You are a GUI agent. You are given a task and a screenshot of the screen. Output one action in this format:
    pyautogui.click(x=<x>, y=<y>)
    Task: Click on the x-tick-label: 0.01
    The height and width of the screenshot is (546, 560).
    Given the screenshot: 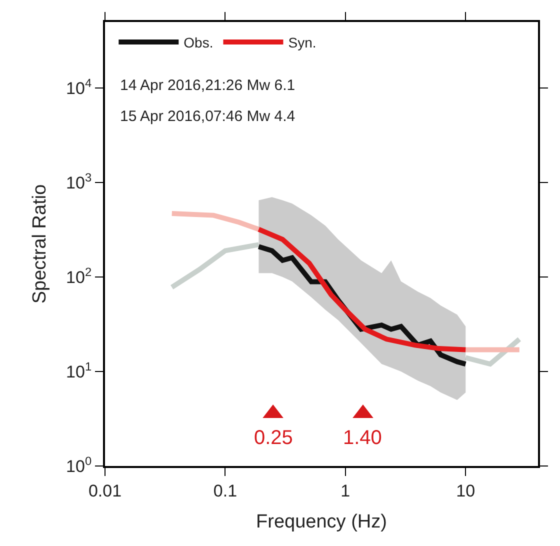 What is the action you would take?
    pyautogui.click(x=105, y=490)
    